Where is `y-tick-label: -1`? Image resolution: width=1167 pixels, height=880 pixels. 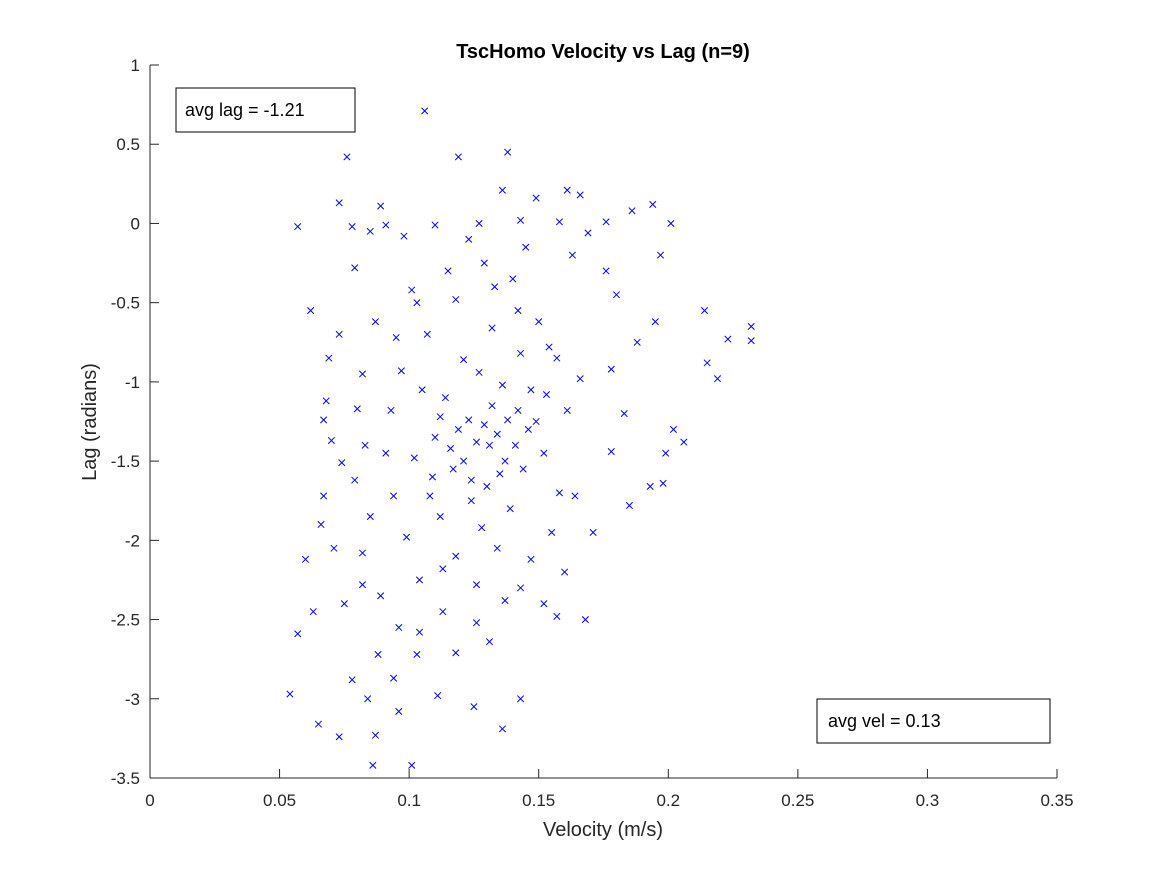 y-tick-label: -1 is located at coordinates (132, 382).